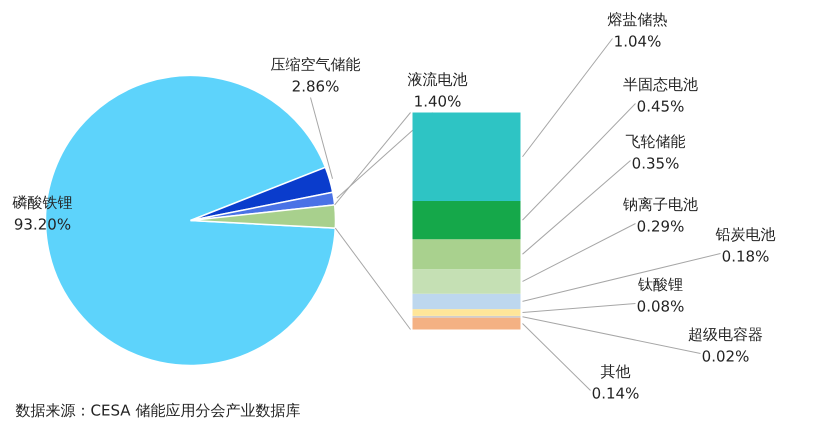  What do you see at coordinates (616, 393) in the screenshot?
I see `data-label: 0.14%` at bounding box center [616, 393].